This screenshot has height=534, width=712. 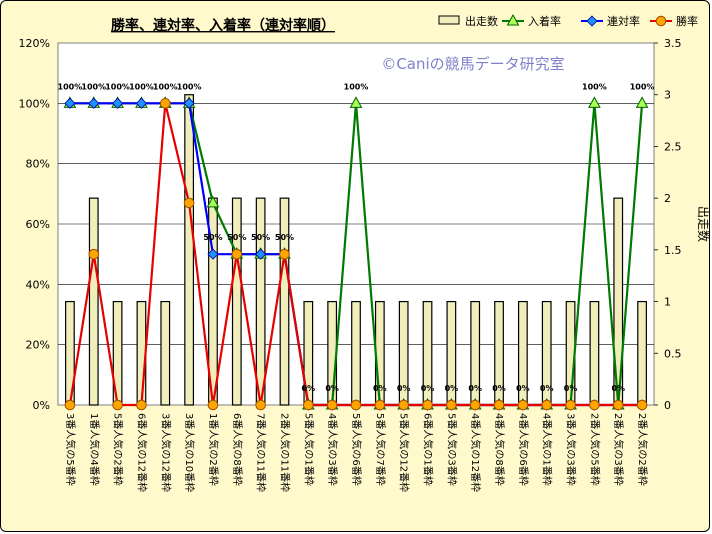 I want to click on x-tick-label: 5番人気の6番枠, so click(x=356, y=449).